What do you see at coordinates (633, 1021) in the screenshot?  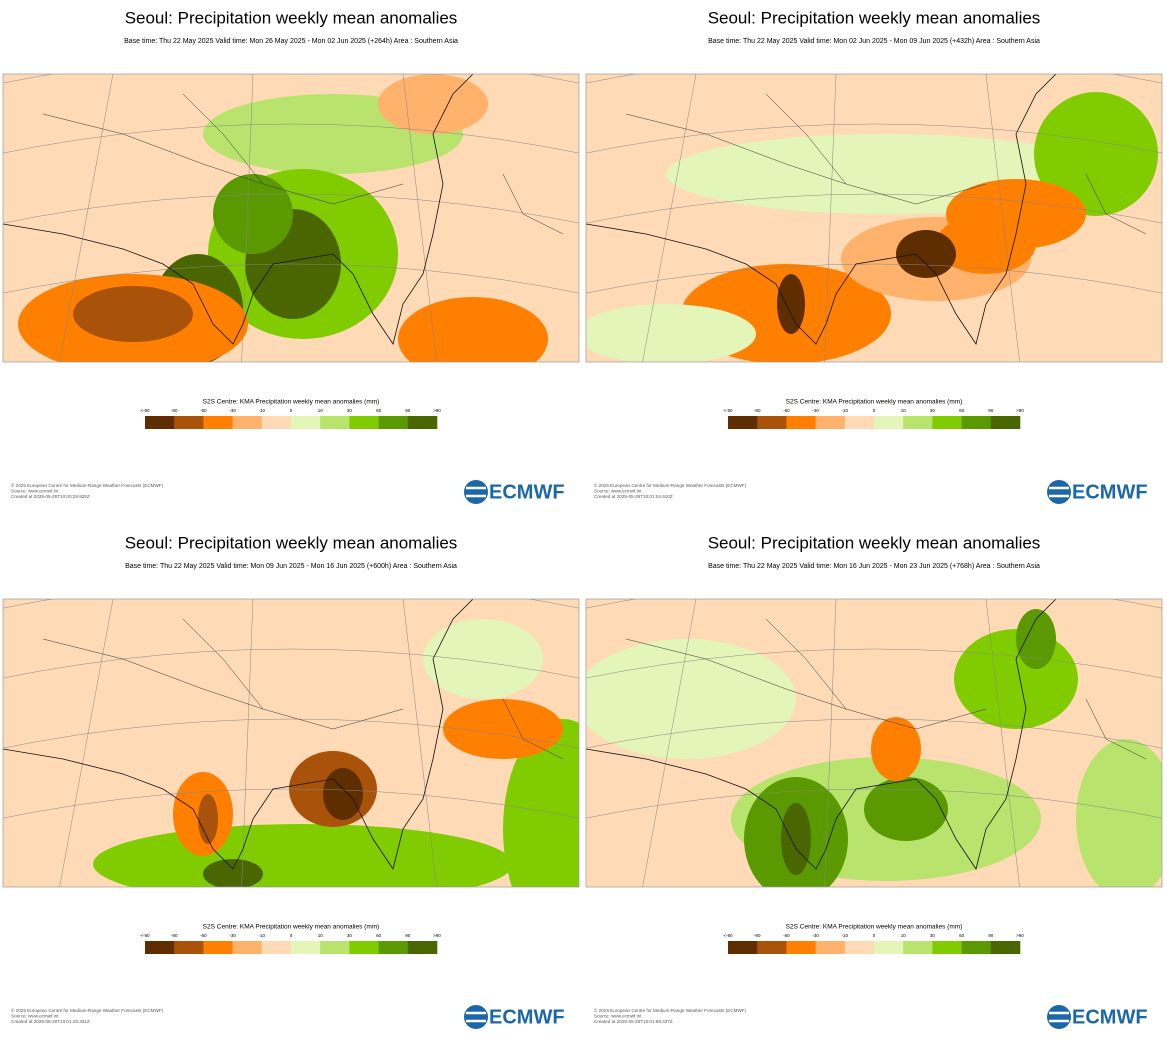 I see `footer-line: Created at 2025-05-28T10:01:59.437Z` at bounding box center [633, 1021].